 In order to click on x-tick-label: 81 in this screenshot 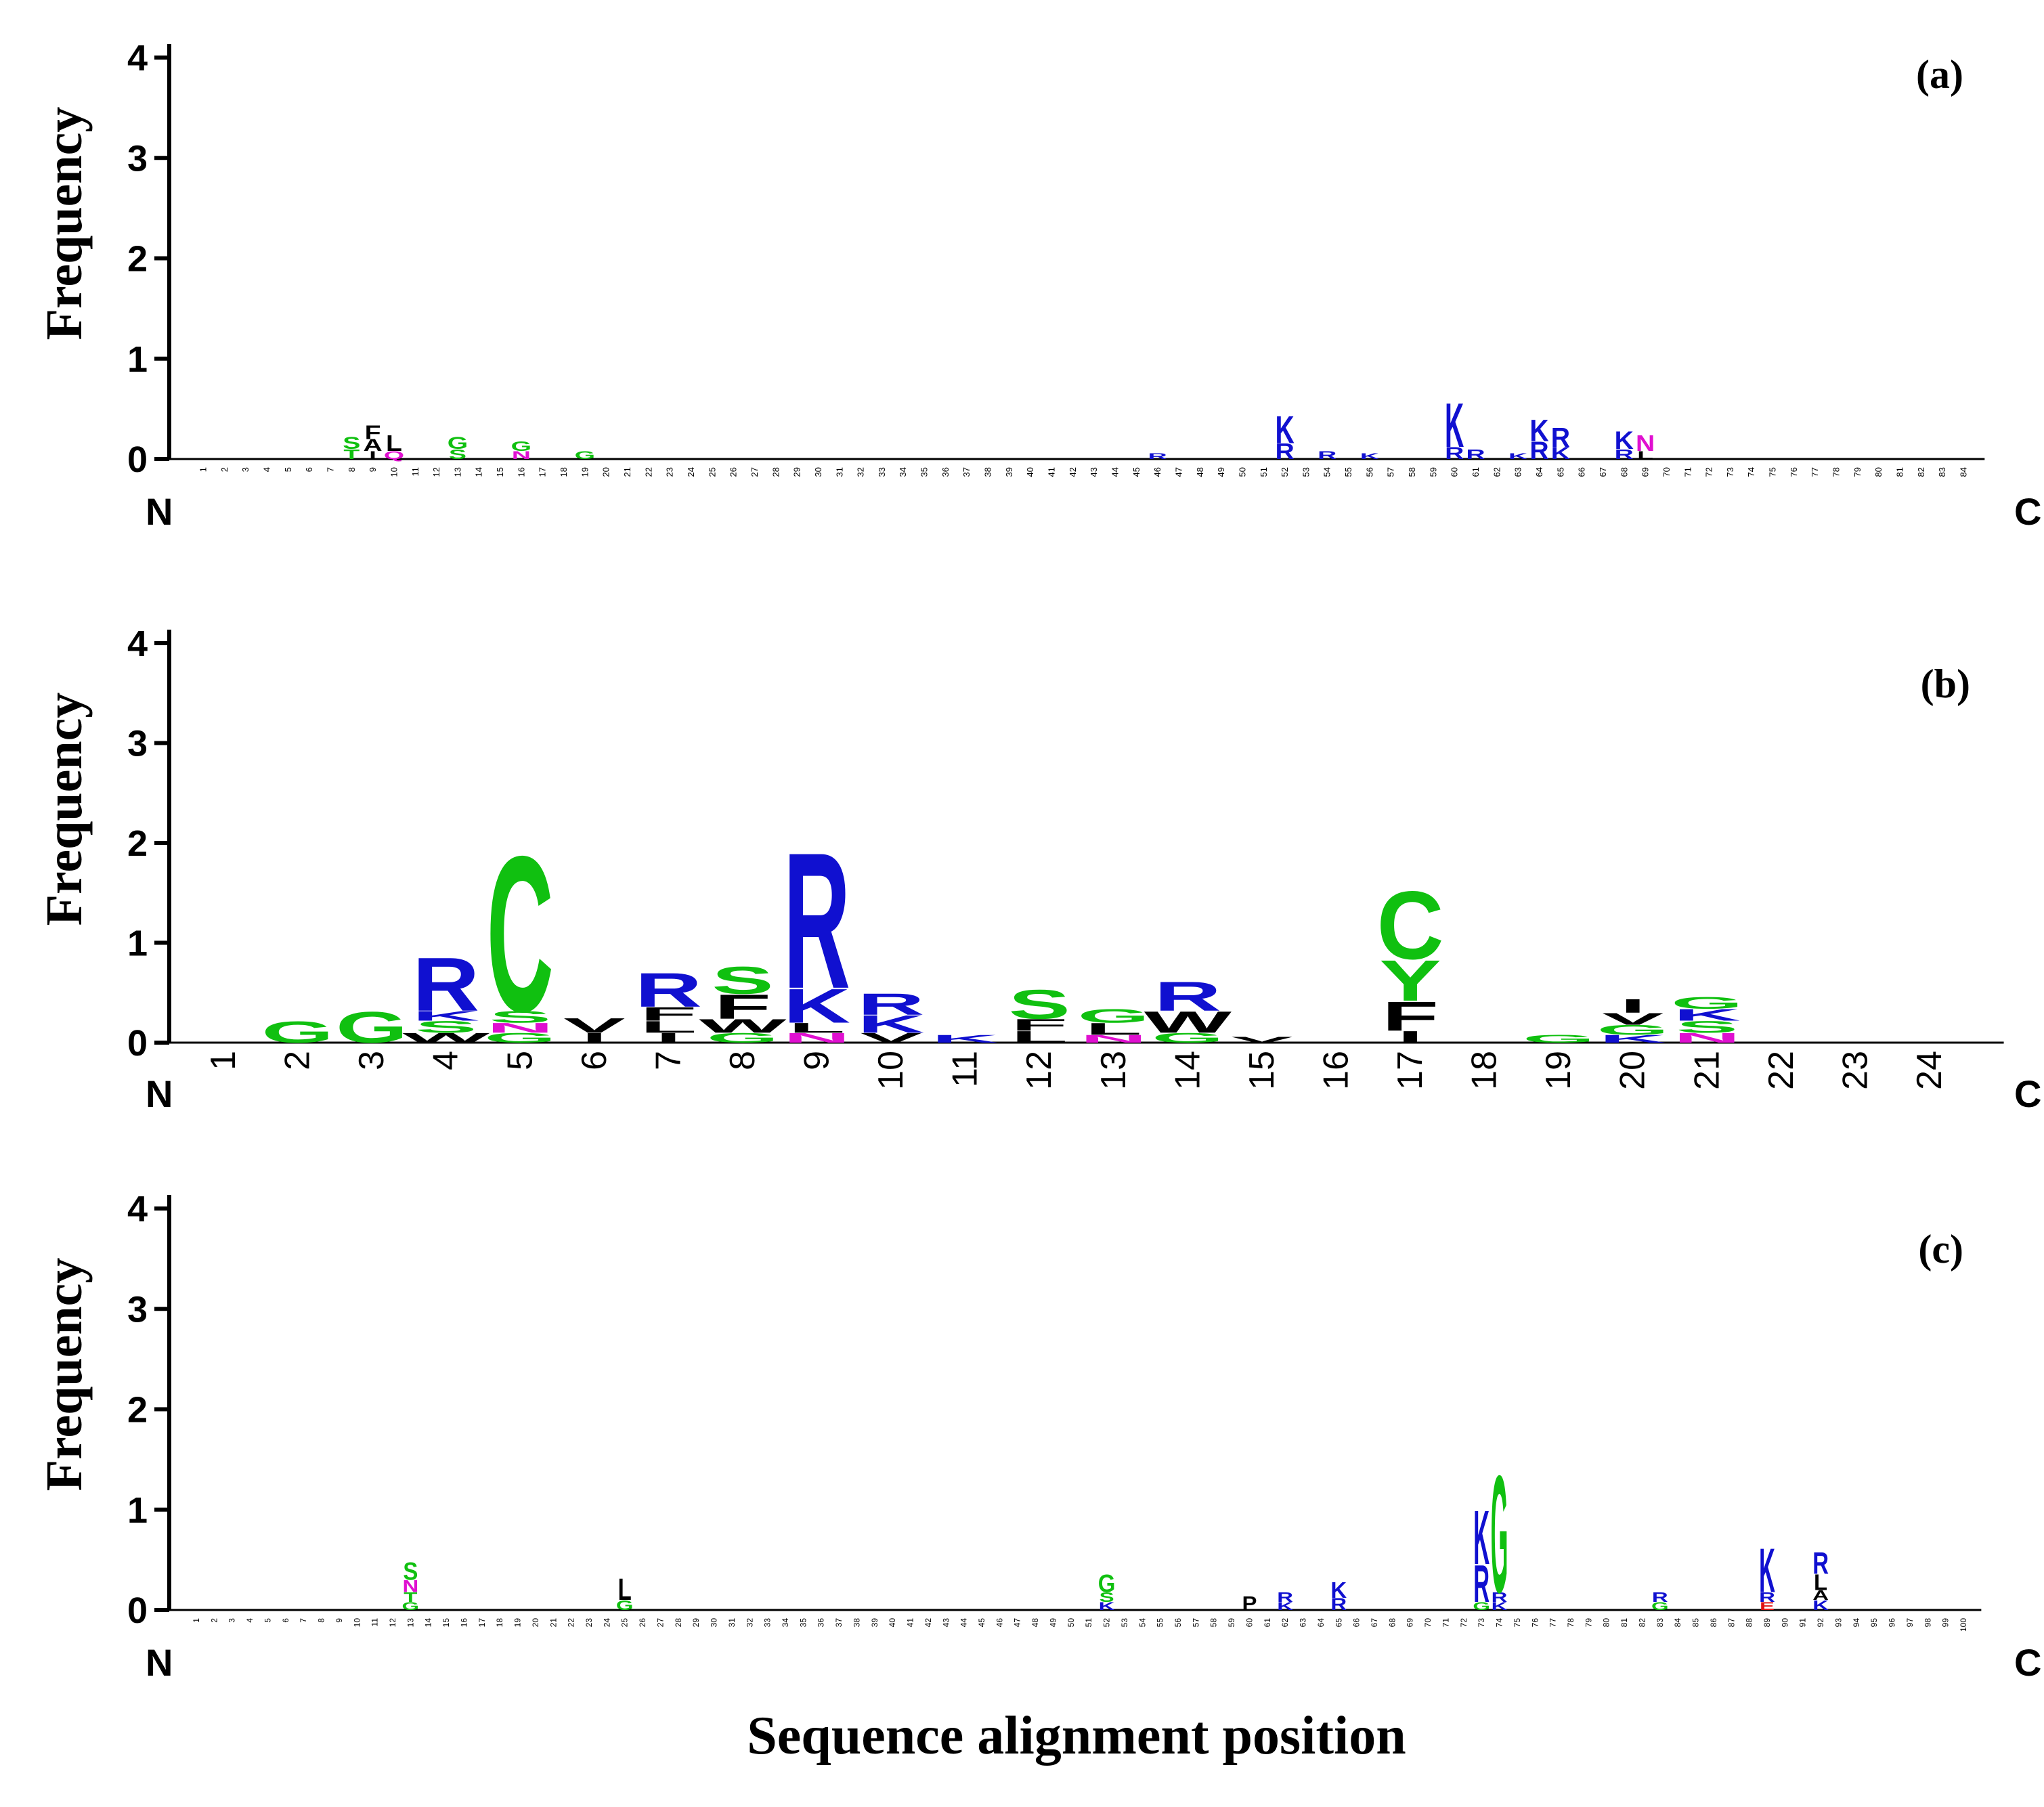, I will do `click(1900, 472)`.